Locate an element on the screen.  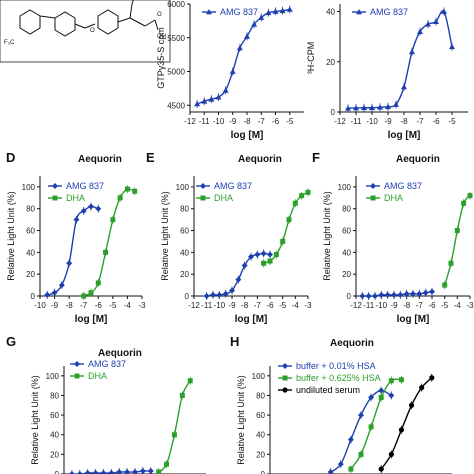
x-tick-label: -9 is located at coordinates (394, 305).